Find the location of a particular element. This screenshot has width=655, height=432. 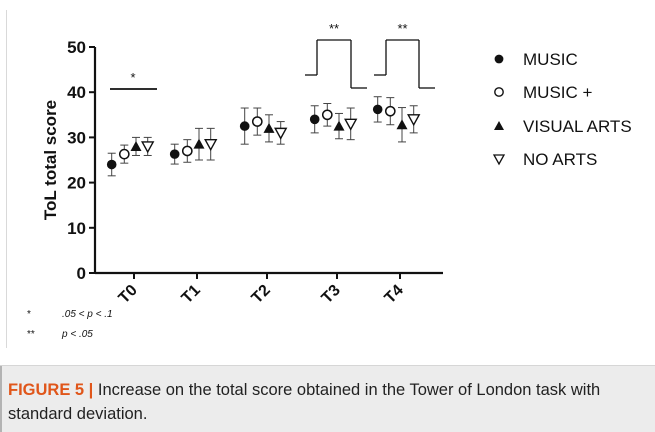

y-tick-label: 30 is located at coordinates (76, 137).